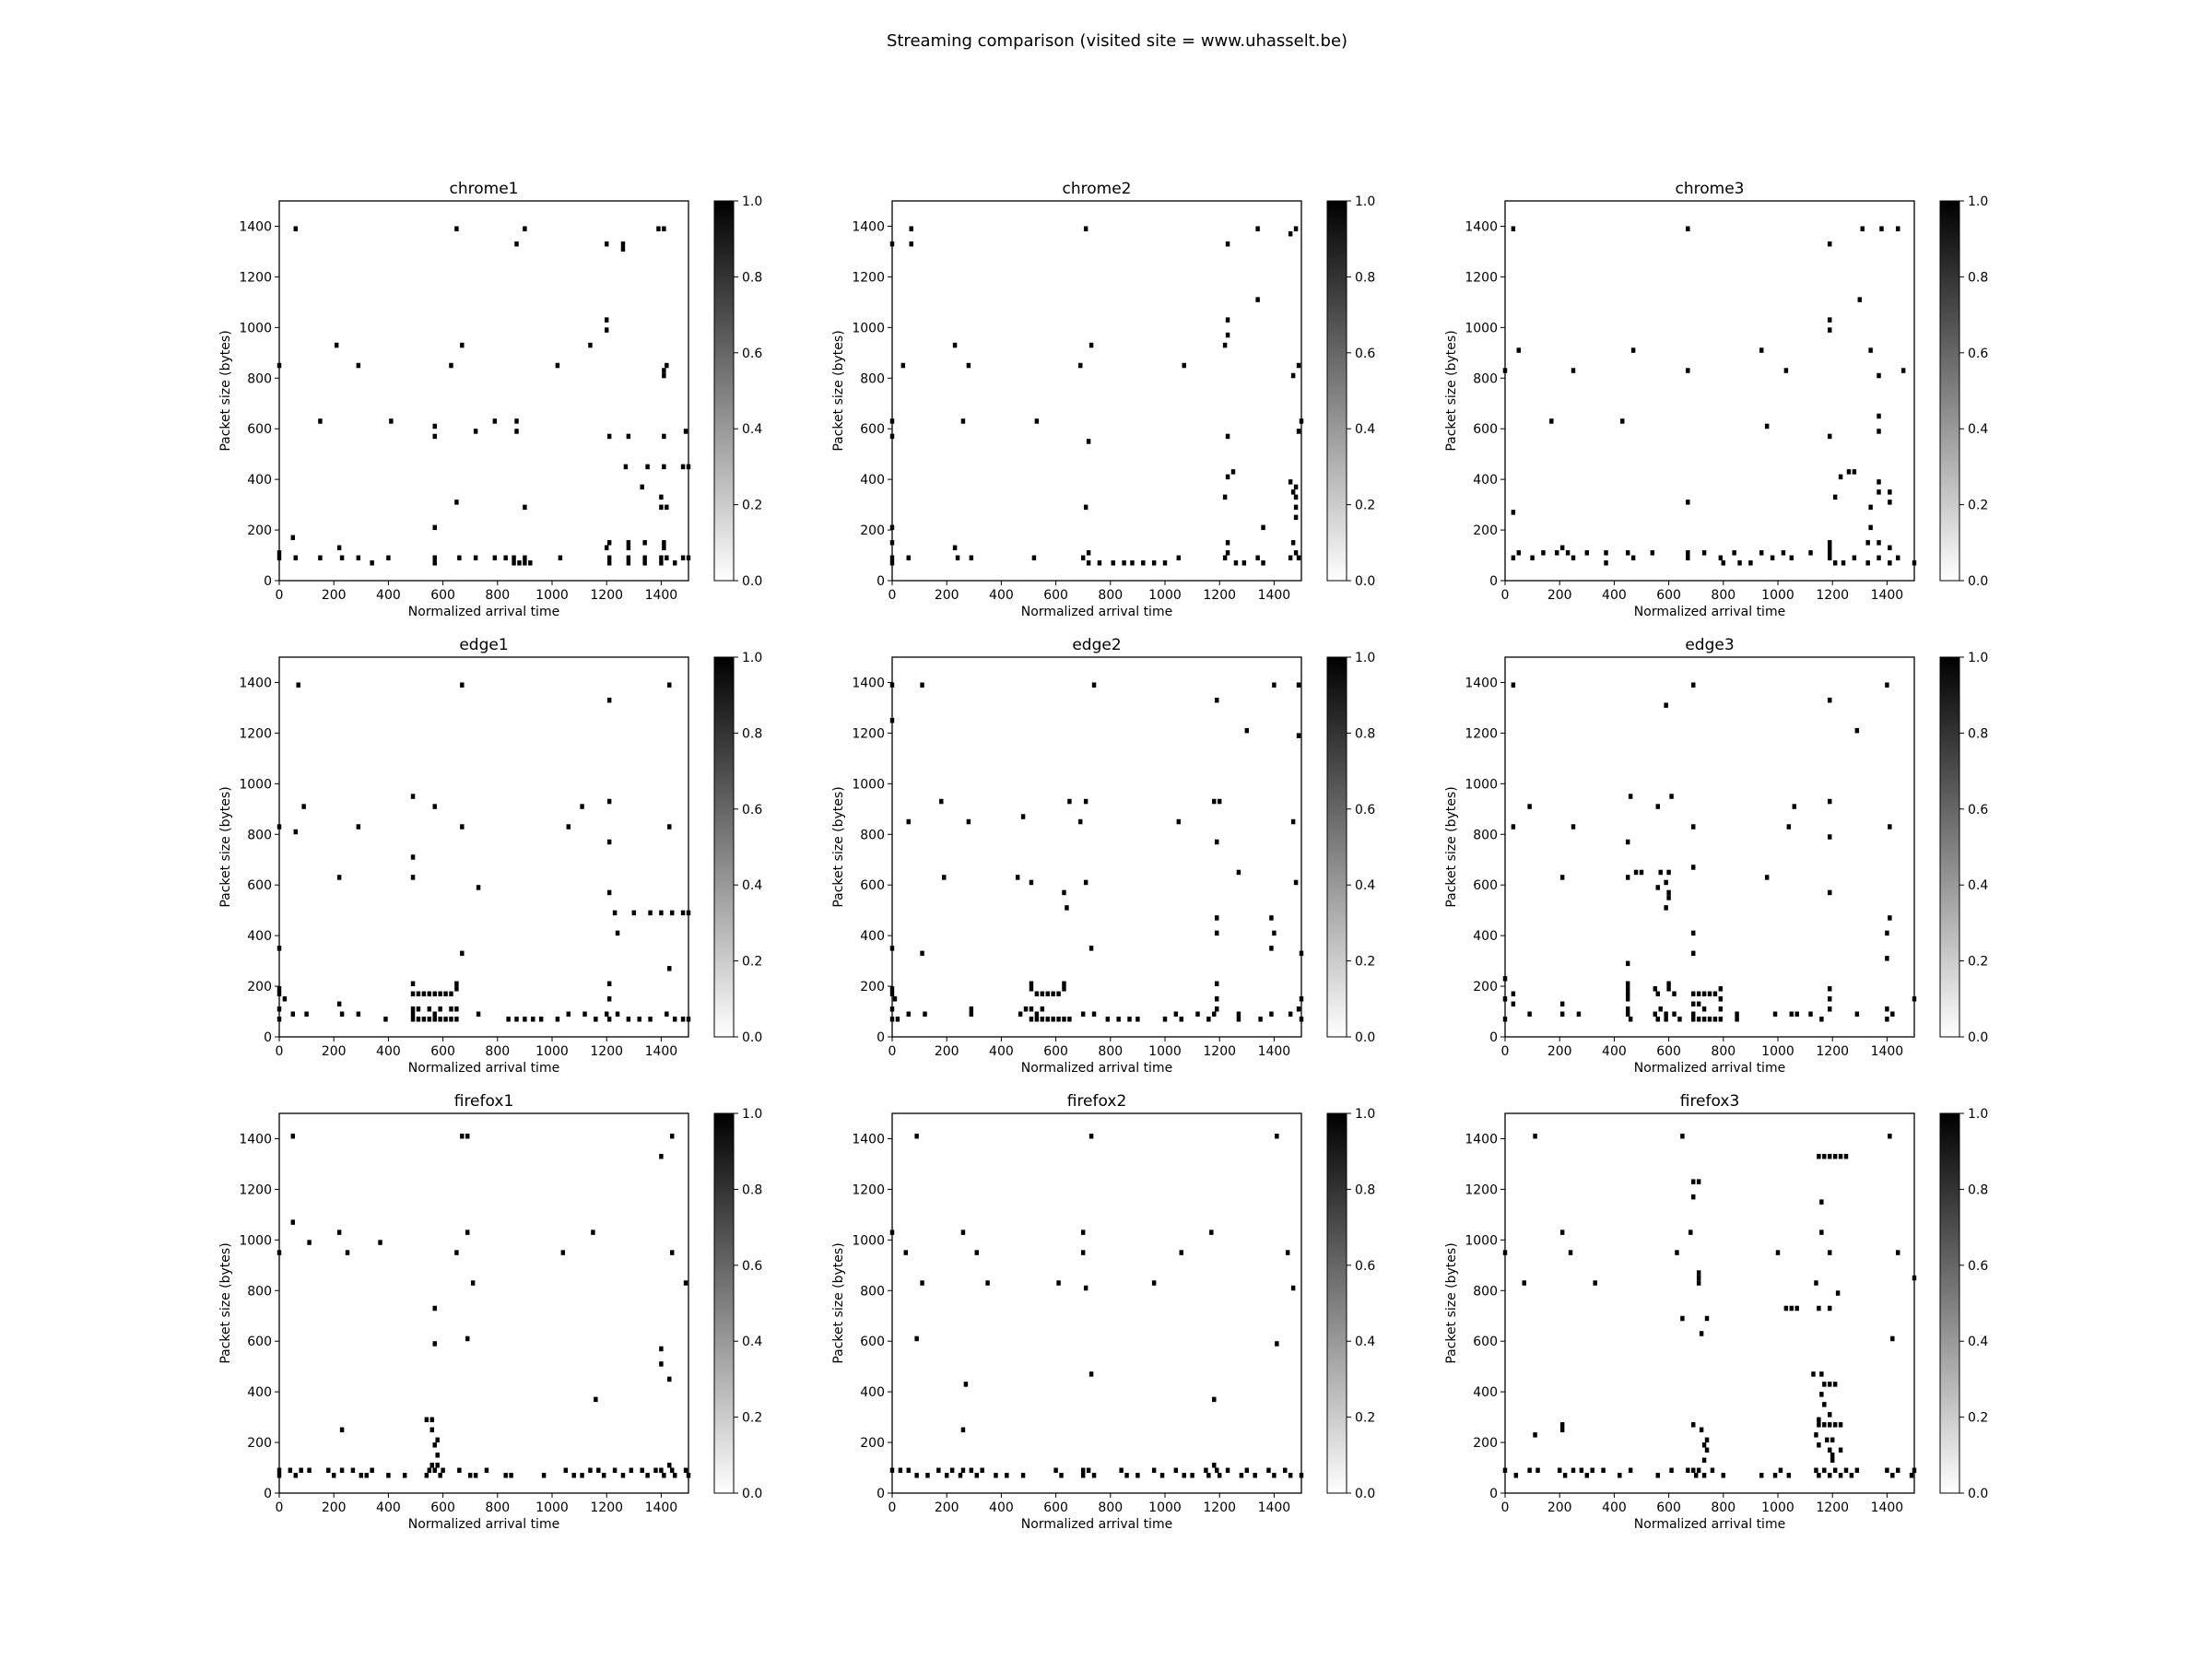 The width and height of the screenshot is (2212, 1659). What do you see at coordinates (1559, 1507) in the screenshot?
I see `x-tick-label: 200` at bounding box center [1559, 1507].